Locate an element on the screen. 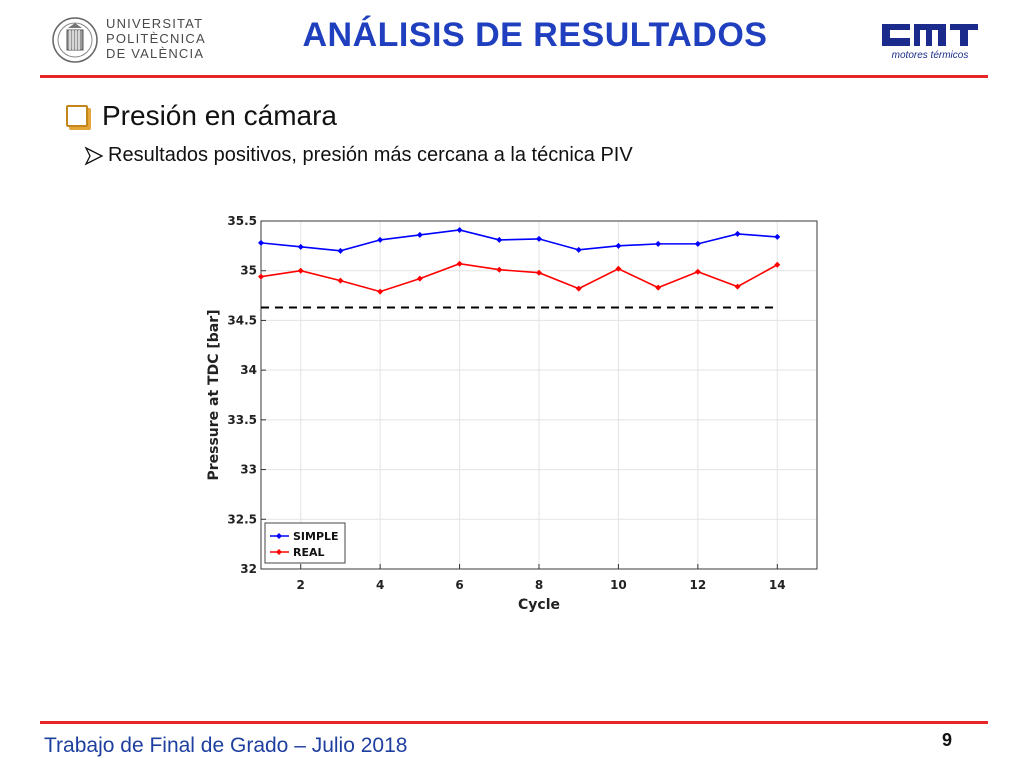 This screenshot has width=1024, height=768. x-tick-label: 6 is located at coordinates (459, 585).